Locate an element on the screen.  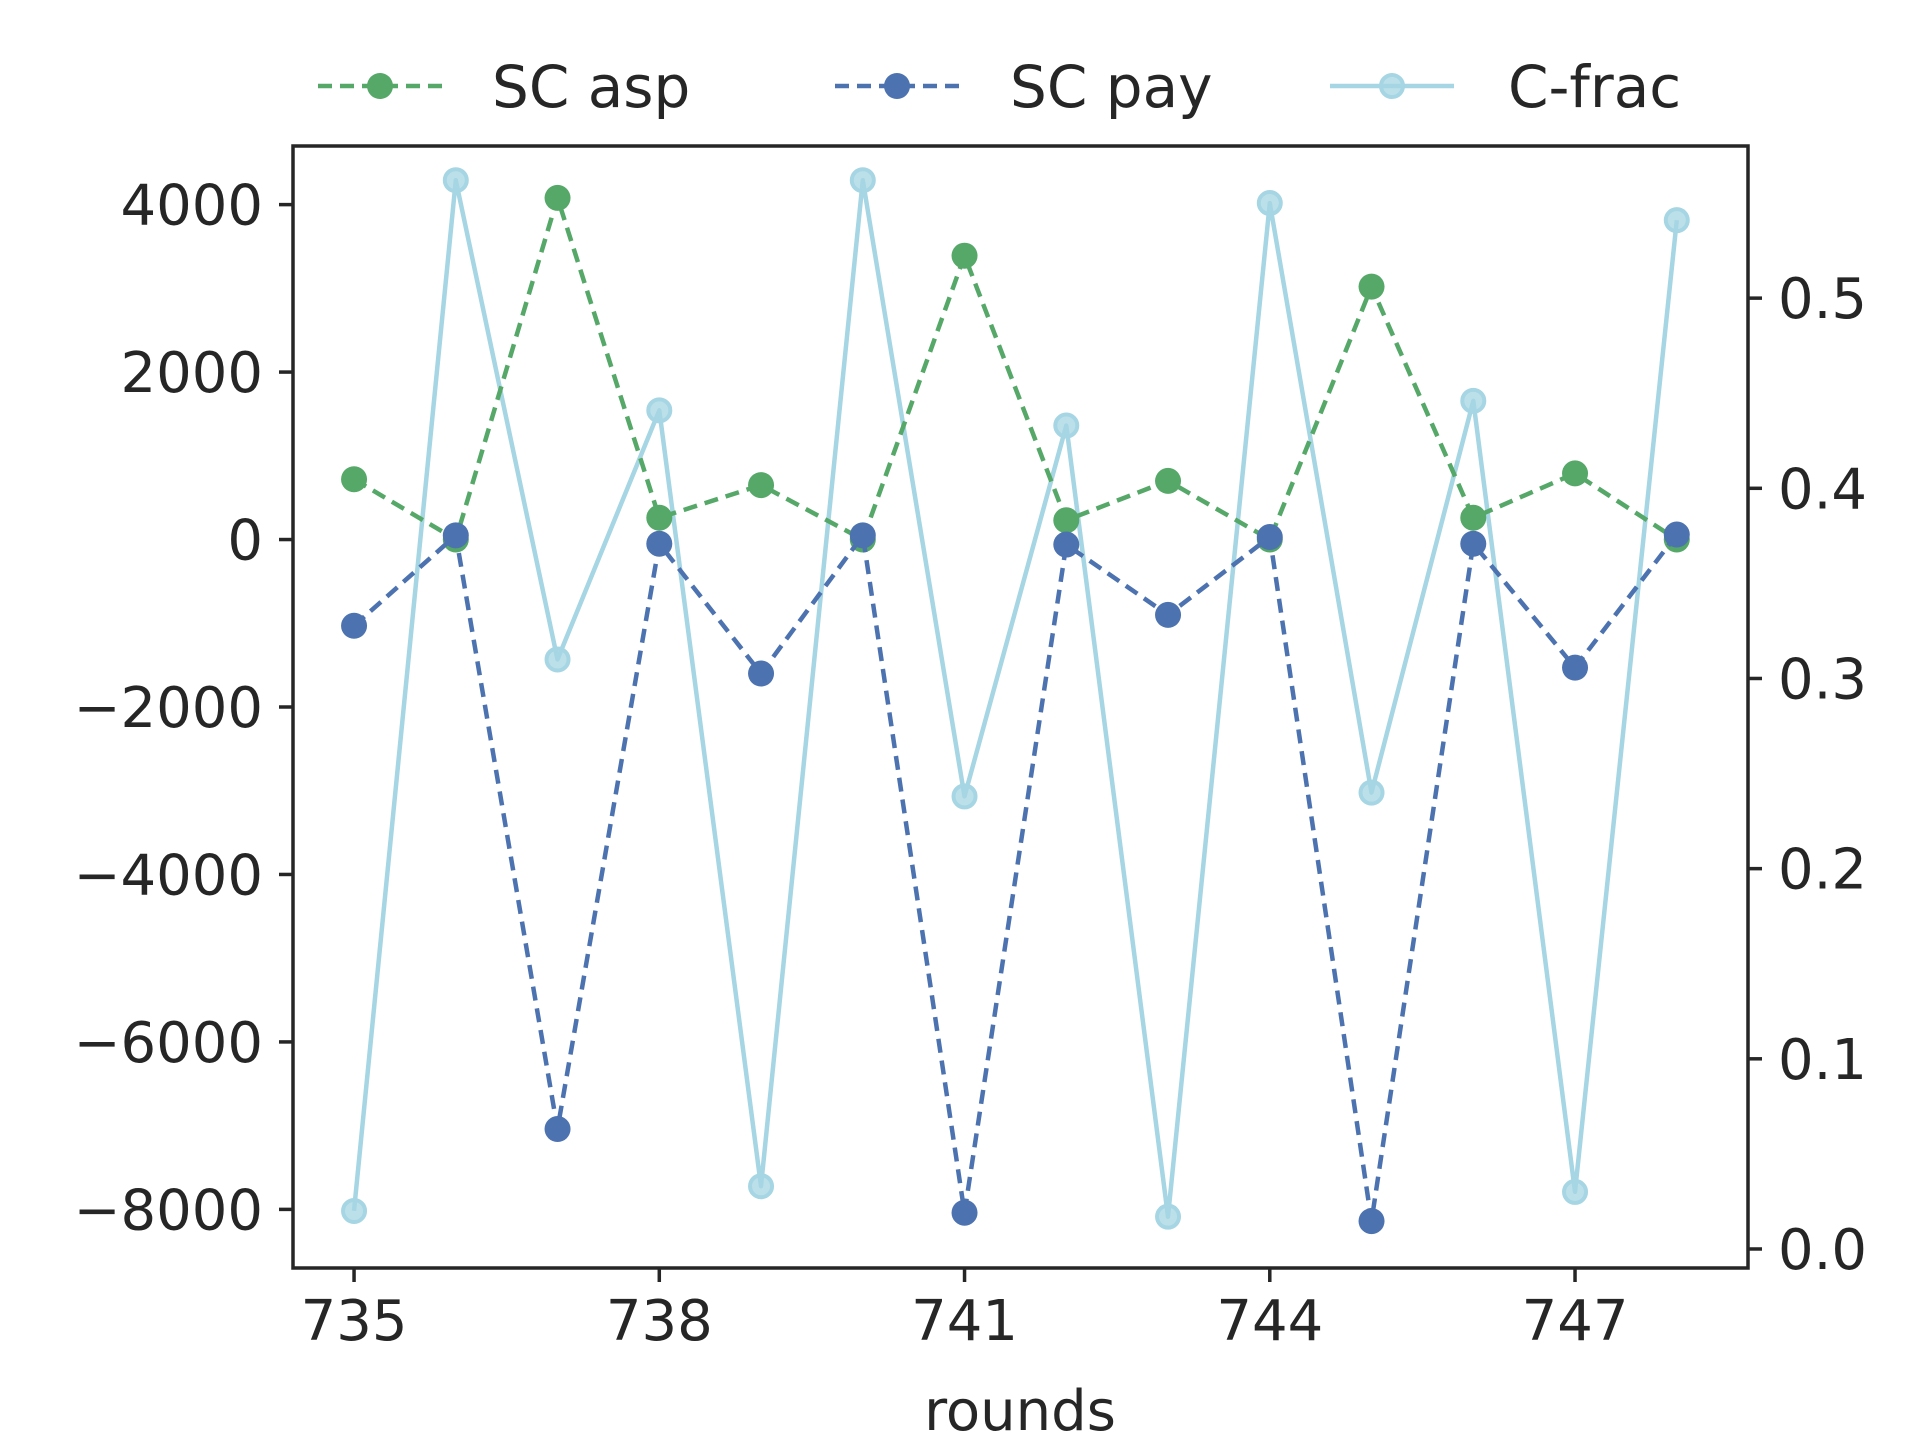
legend-label: SC asp is located at coordinates (591, 87).